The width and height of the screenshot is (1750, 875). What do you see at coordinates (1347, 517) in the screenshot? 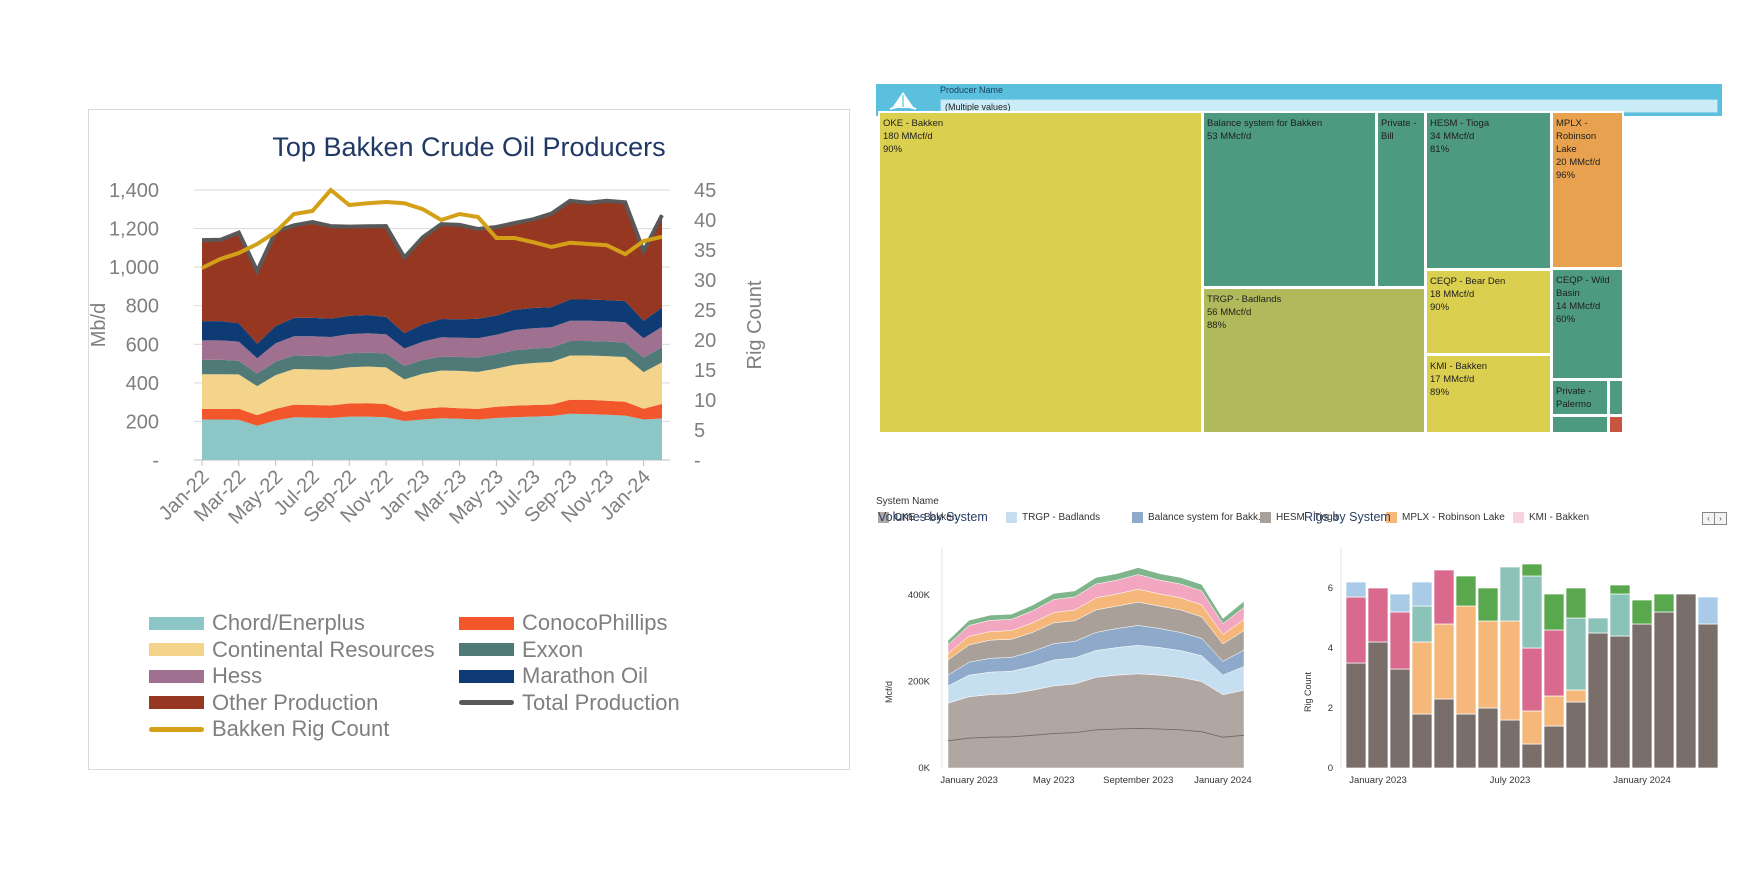
I see `rigs-chart-title: Rigs by System` at bounding box center [1347, 517].